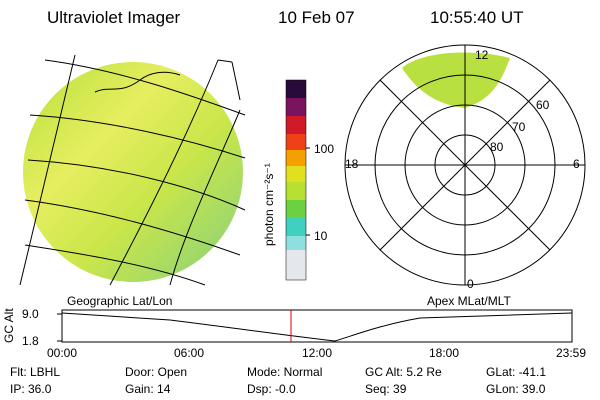  What do you see at coordinates (469, 301) in the screenshot?
I see `caption-apex: Apex MLat/MLT` at bounding box center [469, 301].